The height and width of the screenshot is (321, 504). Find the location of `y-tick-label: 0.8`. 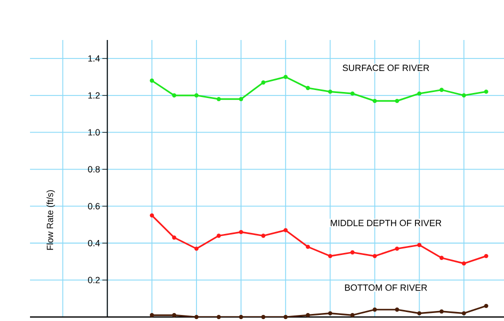

y-tick-label: 0.8 is located at coordinates (94, 169).